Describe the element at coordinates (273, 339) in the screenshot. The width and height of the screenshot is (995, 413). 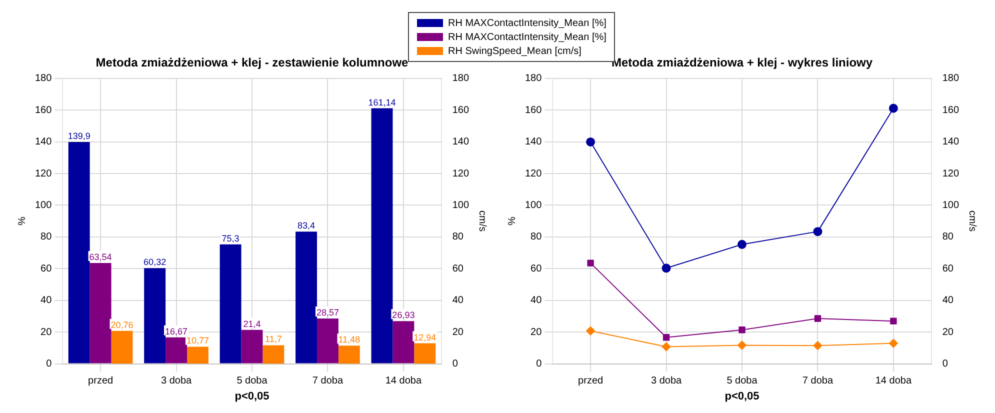
I see `data-label: 11,7` at that location.